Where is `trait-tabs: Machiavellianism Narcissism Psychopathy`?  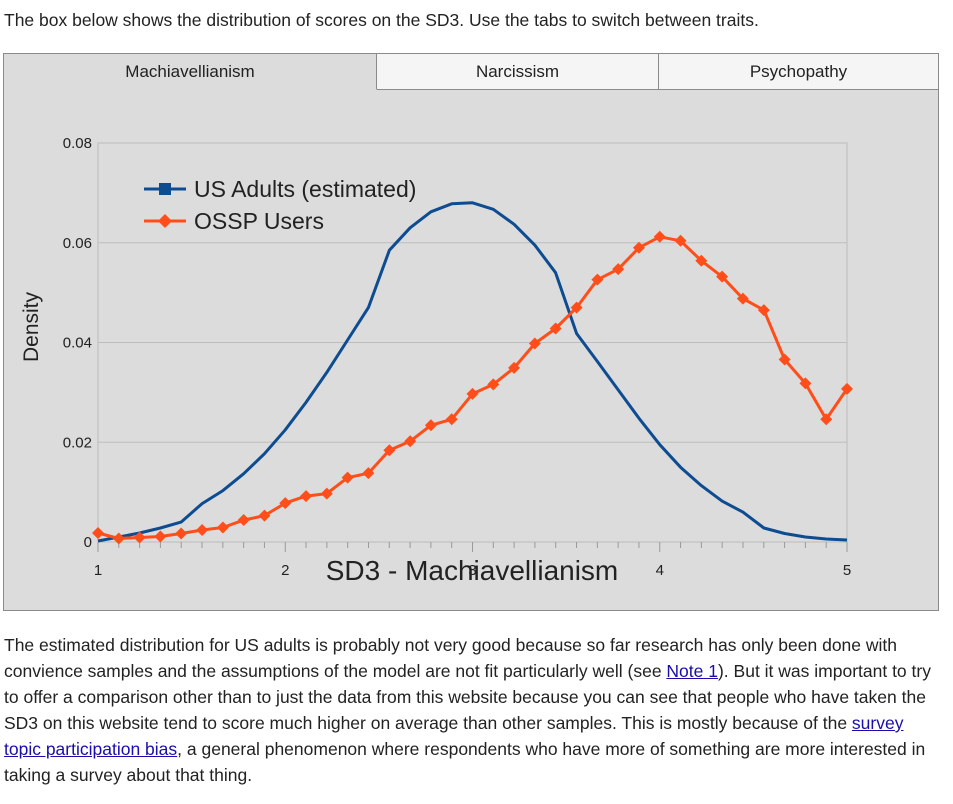
trait-tabs: Machiavellianism Narcissism Psychopathy is located at coordinates (471, 72).